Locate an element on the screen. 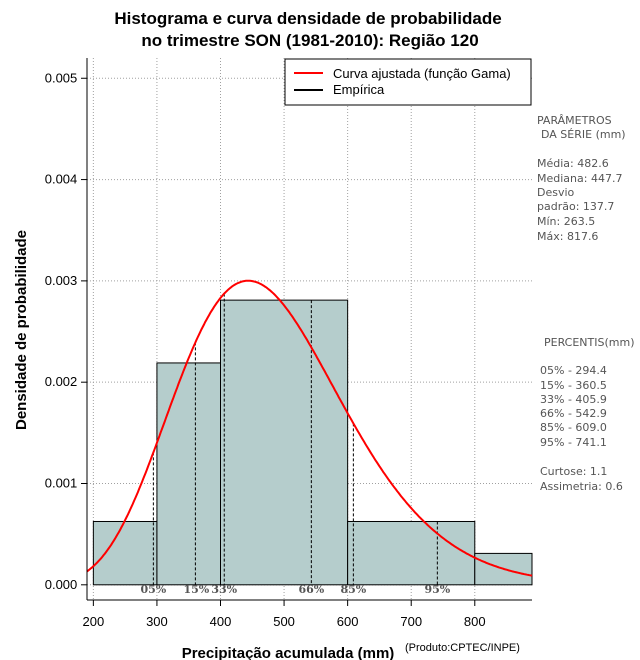  legend-curve-label: Curva ajustada (função Gama) is located at coordinates (422, 73).